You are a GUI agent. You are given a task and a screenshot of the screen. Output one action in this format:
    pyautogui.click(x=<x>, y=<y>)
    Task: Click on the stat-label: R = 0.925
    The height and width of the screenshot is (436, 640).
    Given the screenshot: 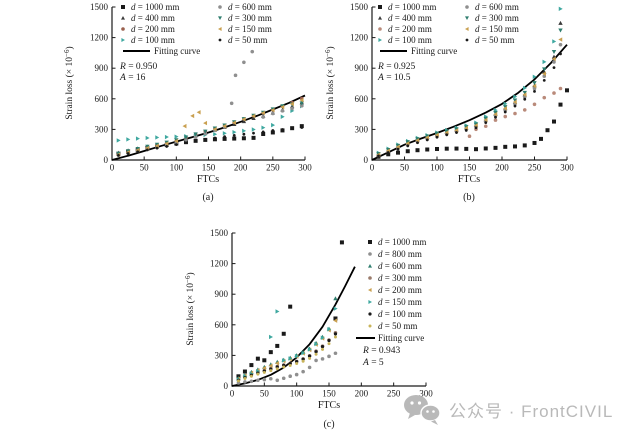 What is the action you would take?
    pyautogui.click(x=396, y=67)
    